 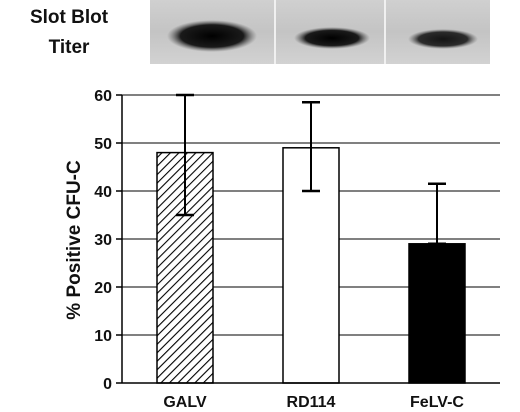 What do you see at coordinates (332, 38) in the screenshot?
I see `blot-band-rd114` at bounding box center [332, 38].